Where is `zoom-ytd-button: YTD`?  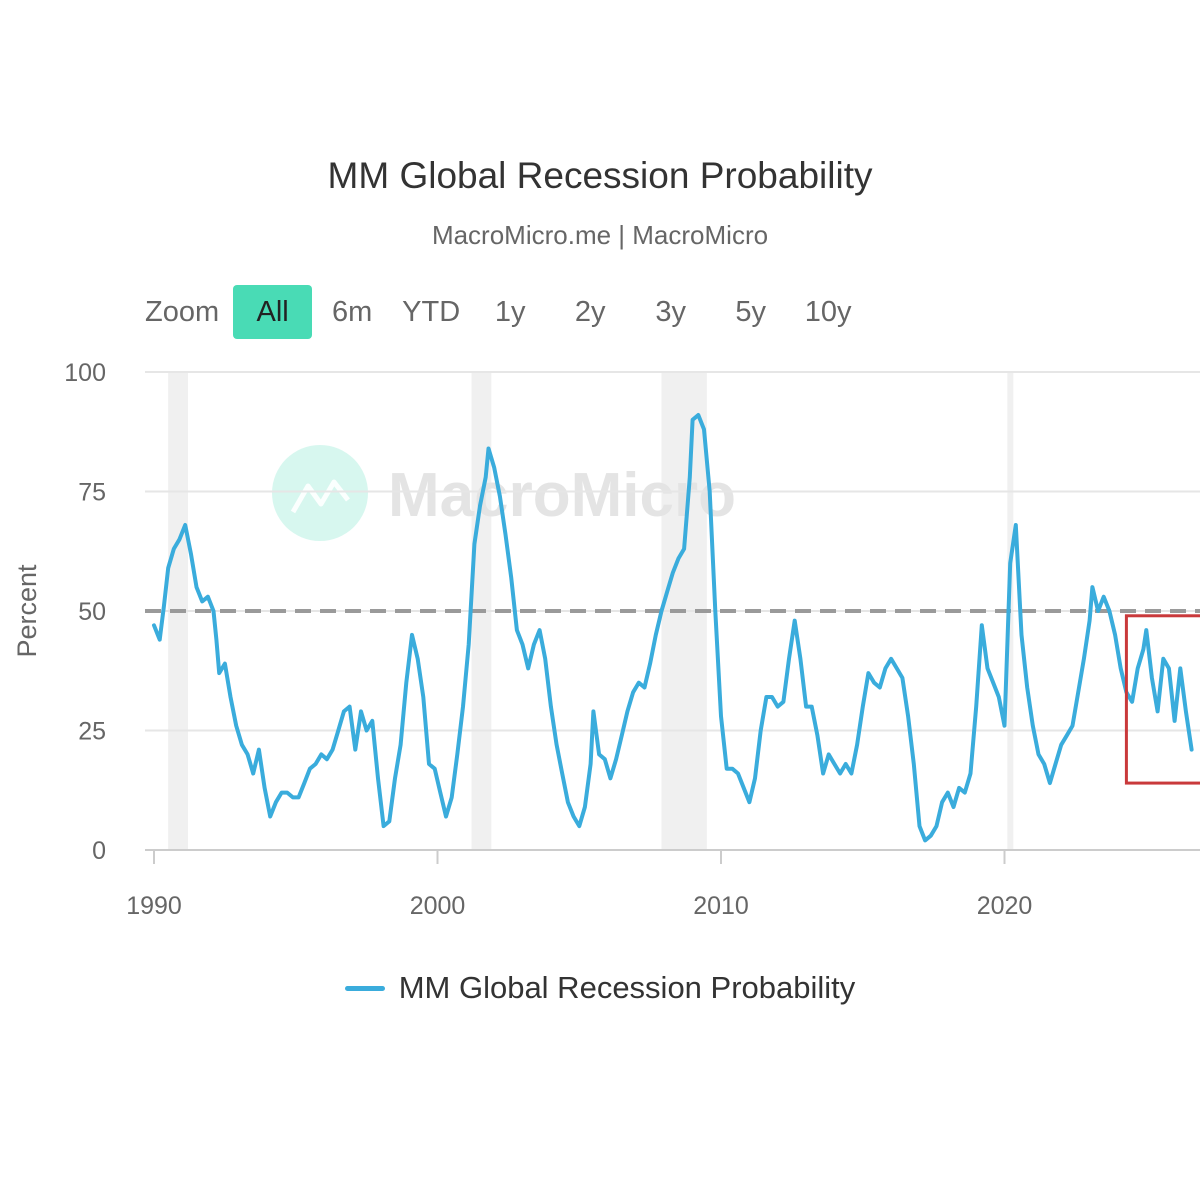 zoom-ytd-button: YTD is located at coordinates (431, 312).